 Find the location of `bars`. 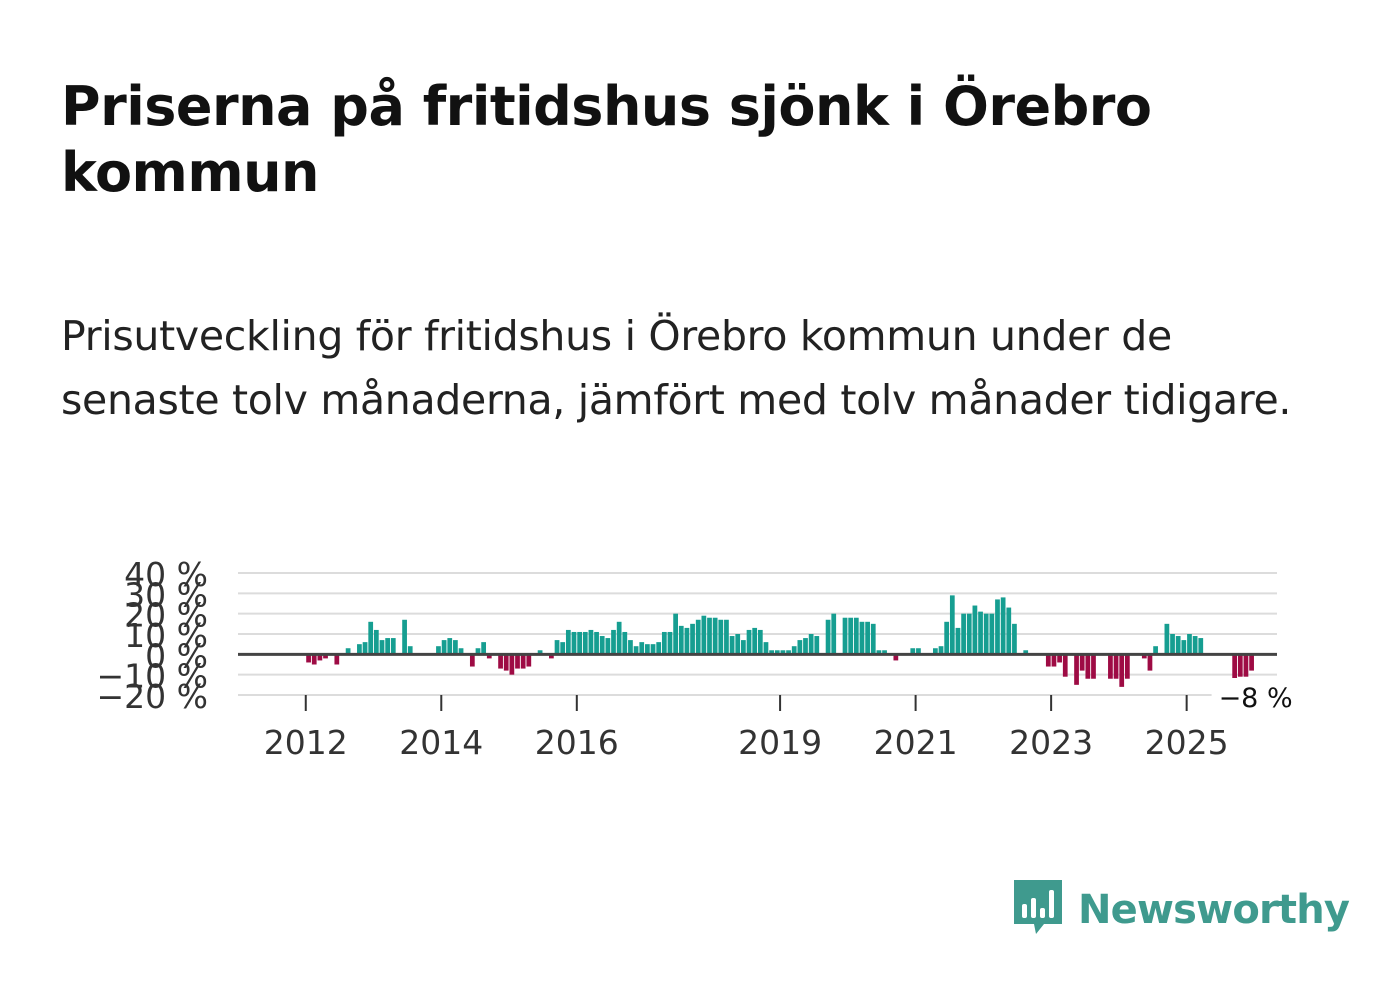

bars is located at coordinates (780, 641).